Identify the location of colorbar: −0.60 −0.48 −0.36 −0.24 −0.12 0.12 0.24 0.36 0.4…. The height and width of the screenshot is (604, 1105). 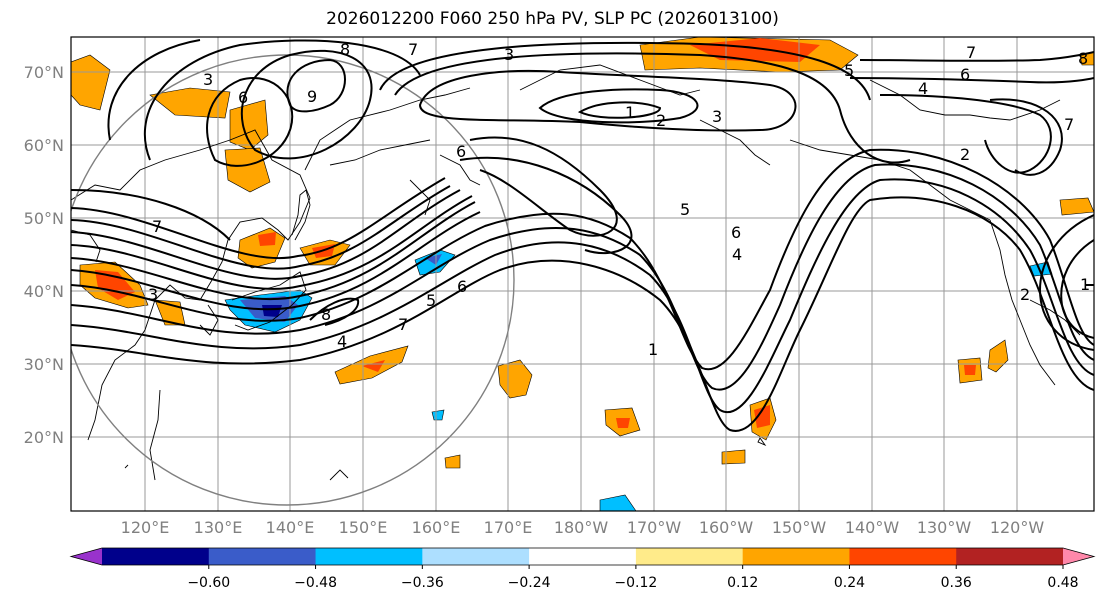
(582, 569).